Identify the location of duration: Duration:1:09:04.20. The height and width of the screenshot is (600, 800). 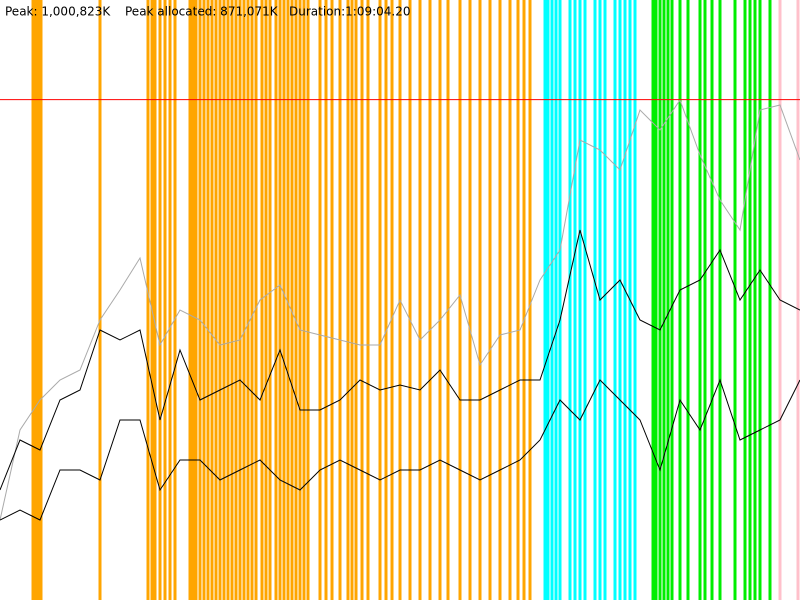
(350, 12).